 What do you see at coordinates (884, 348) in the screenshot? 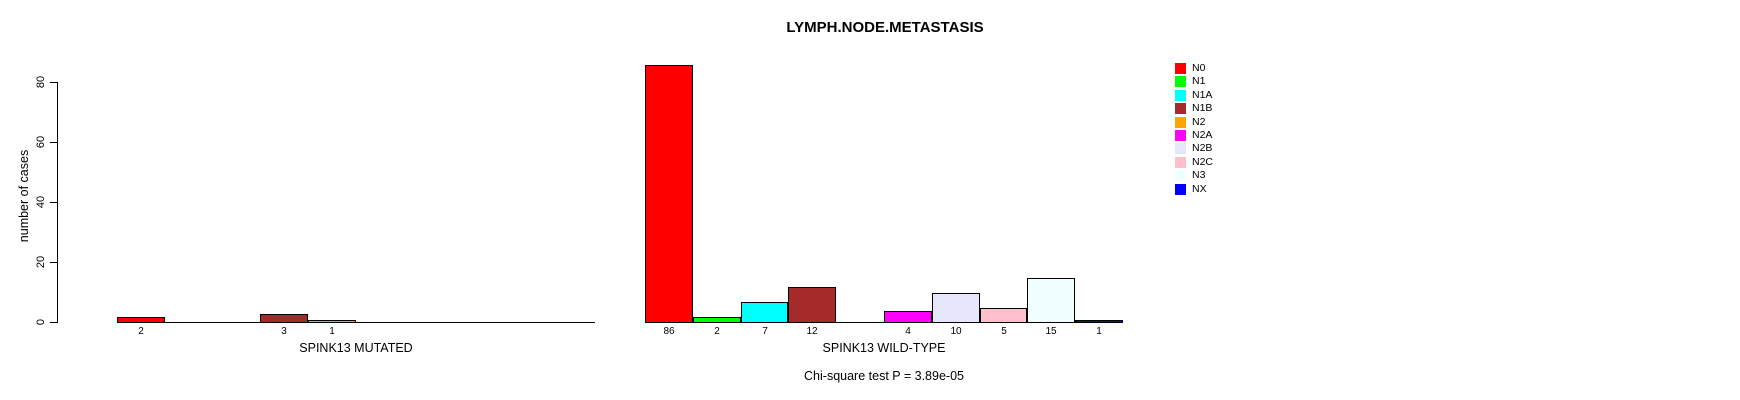
I see `group-label: SPINK13 WILD-TYPE` at bounding box center [884, 348].